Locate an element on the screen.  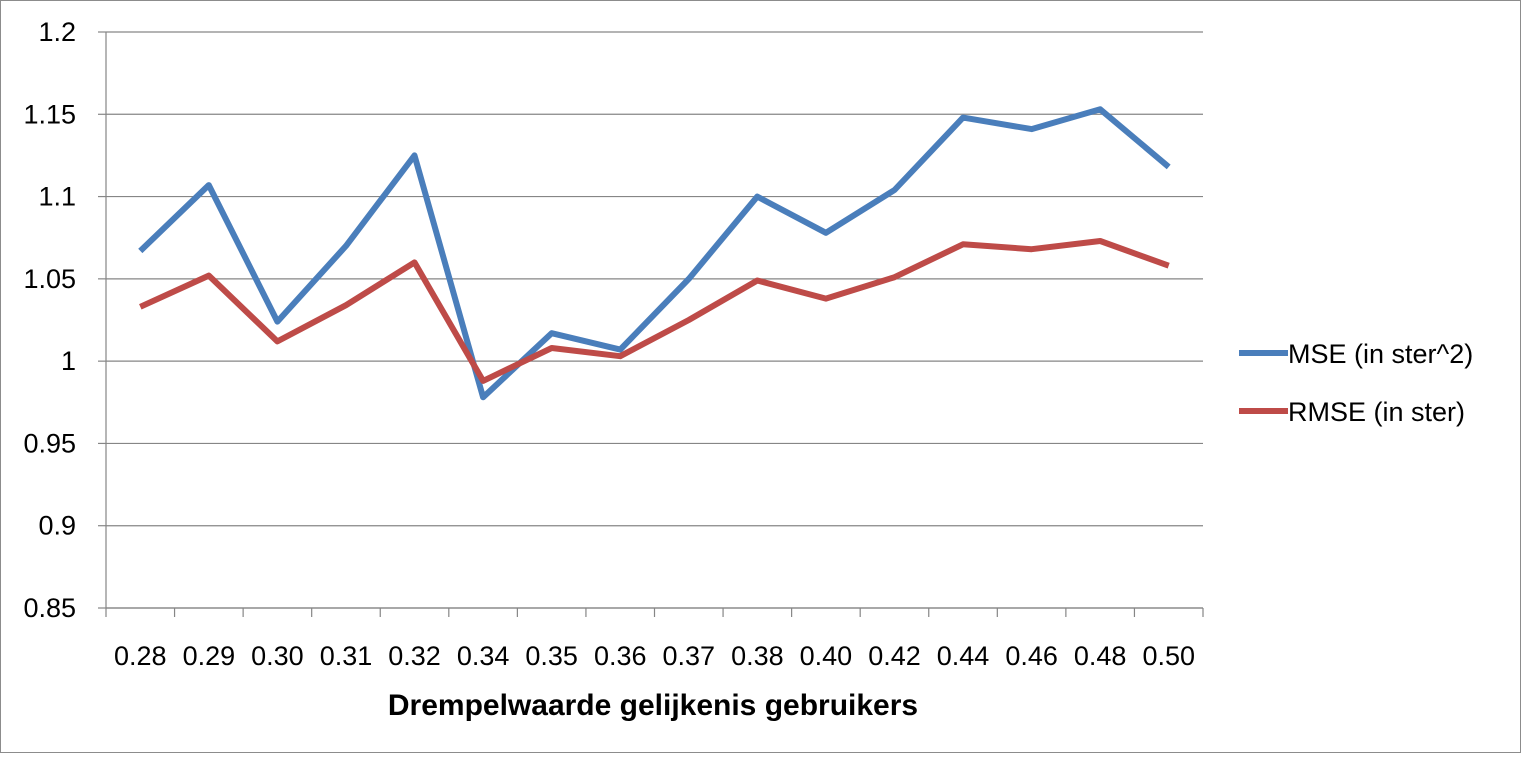
x-tick-label: 0.29 is located at coordinates (209, 656).